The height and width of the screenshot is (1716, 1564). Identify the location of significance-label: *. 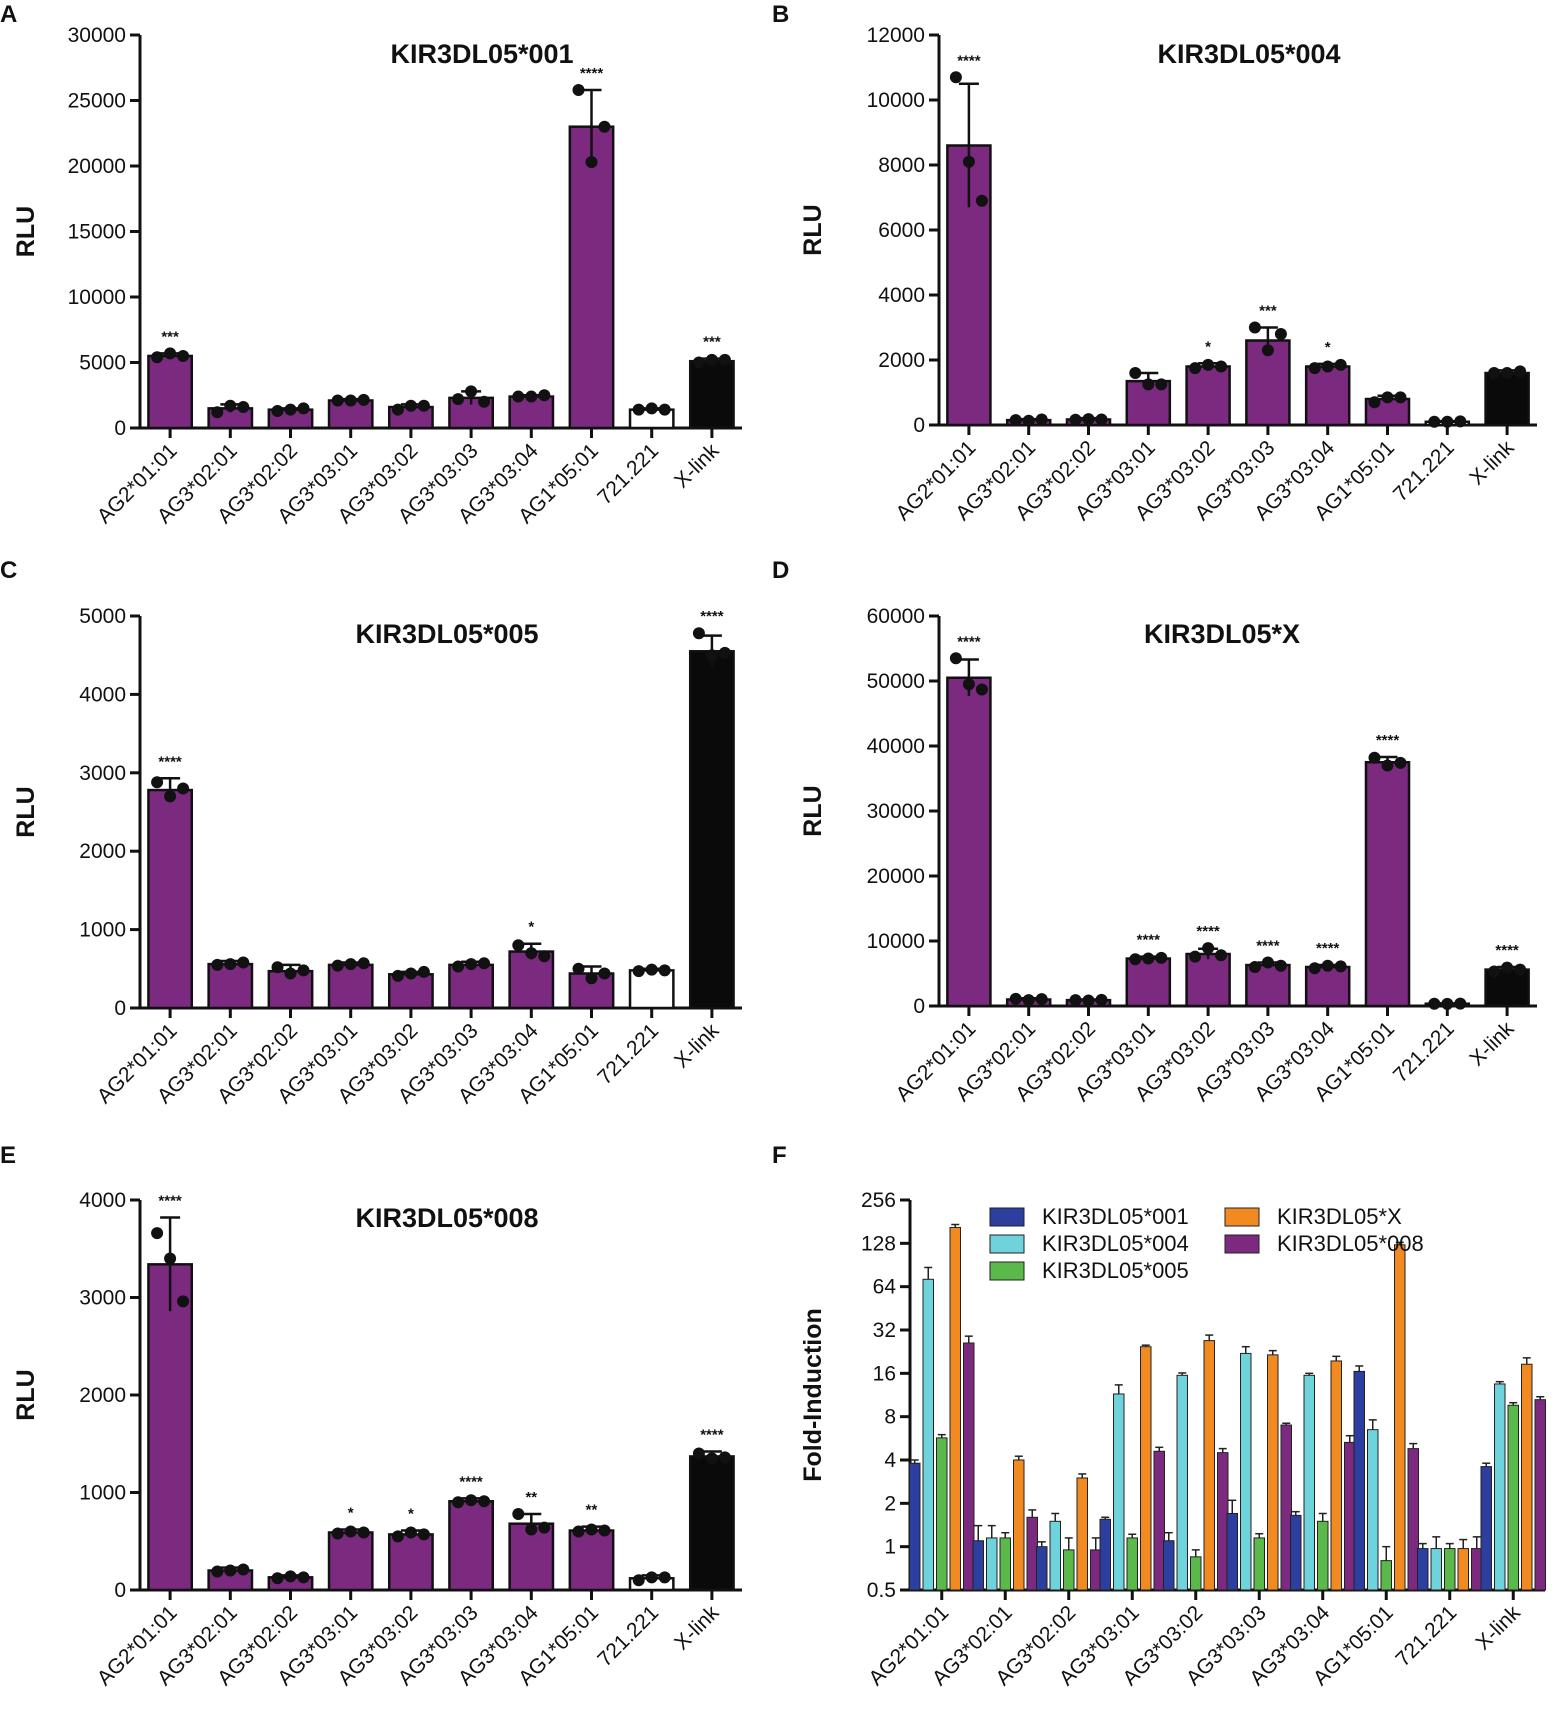
(351, 1513).